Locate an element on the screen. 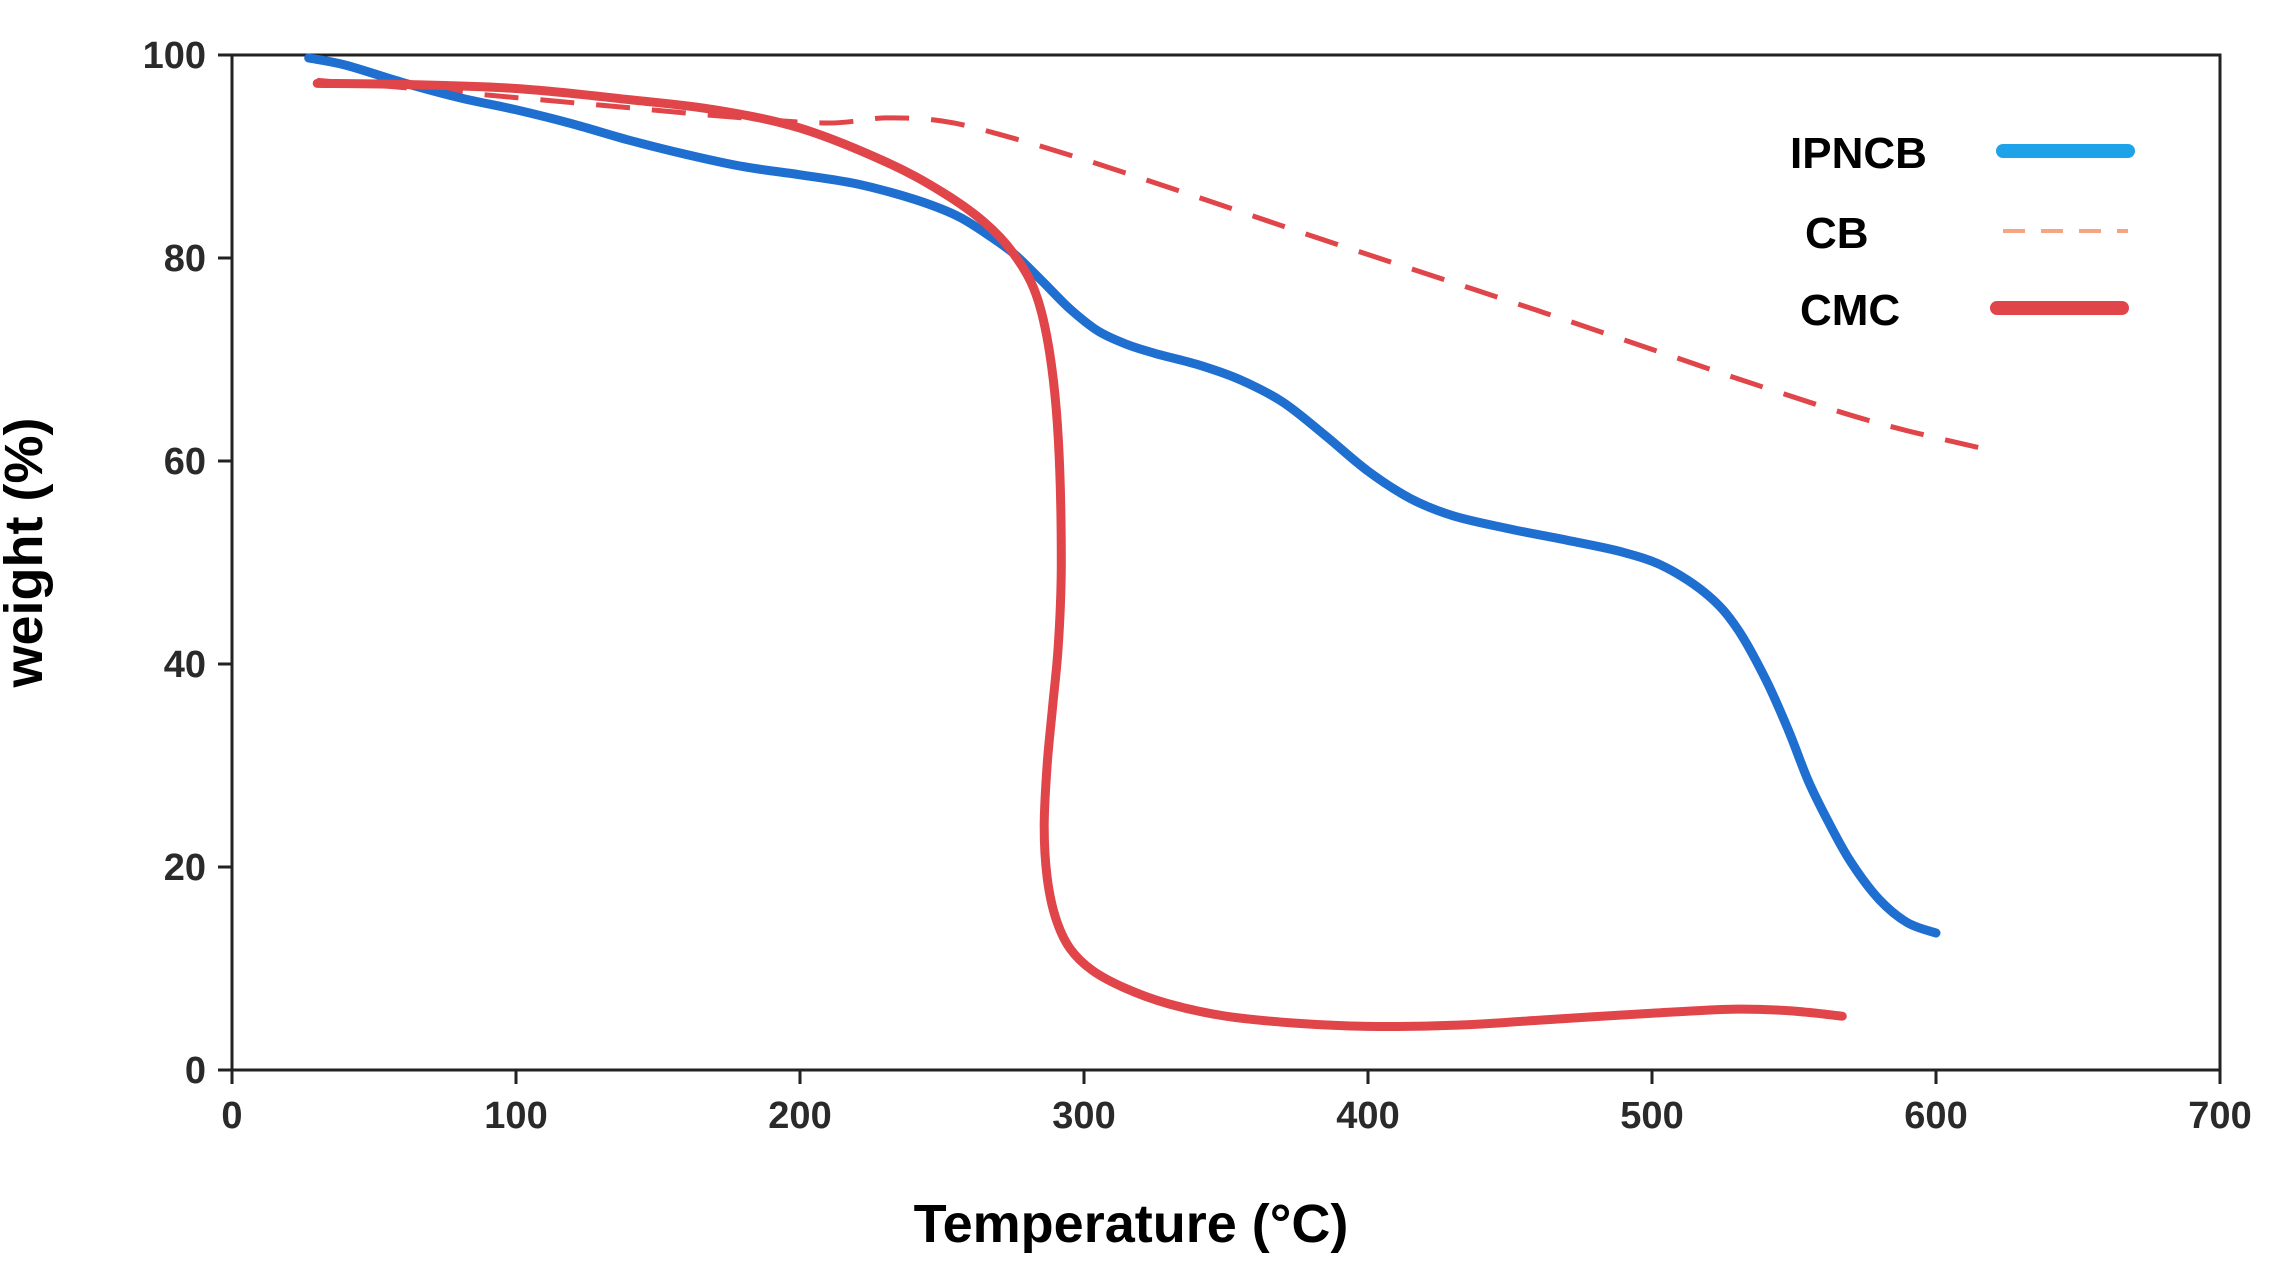 This screenshot has width=2274, height=1272. legend-label-ipncb: IPNCB is located at coordinates (1858, 153).